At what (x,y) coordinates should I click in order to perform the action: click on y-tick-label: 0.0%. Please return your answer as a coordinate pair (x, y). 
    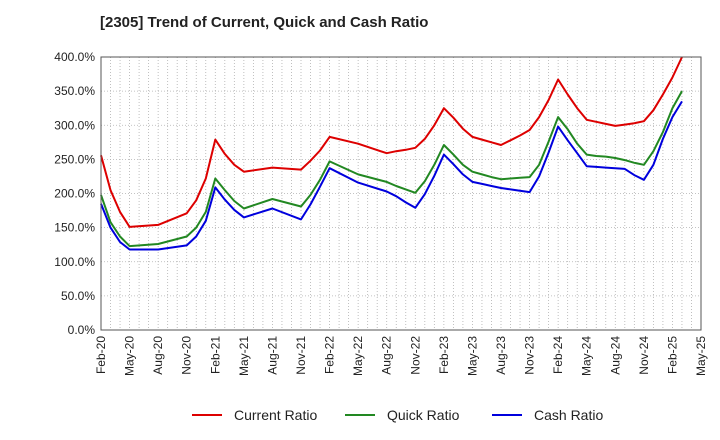
    Looking at the image, I should click on (82, 330).